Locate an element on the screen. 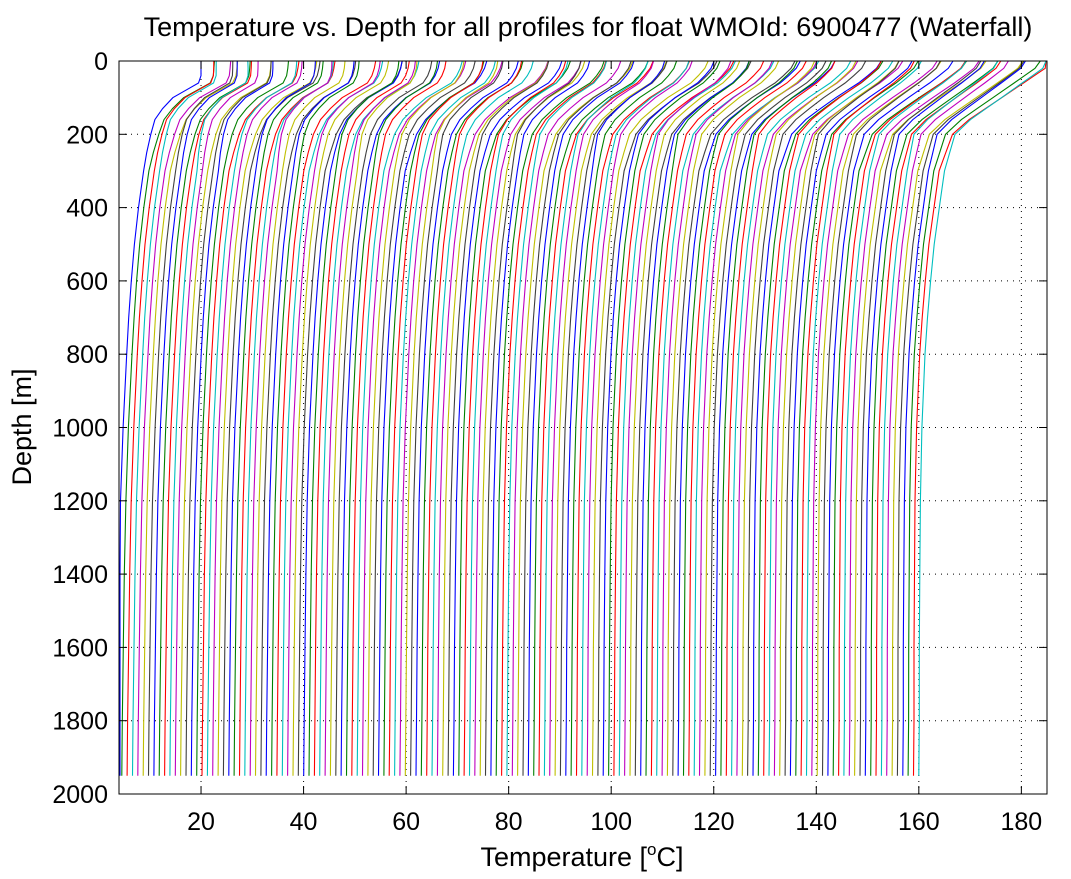 The width and height of the screenshot is (1071, 879). x-tick-label: 20 is located at coordinates (201, 822).